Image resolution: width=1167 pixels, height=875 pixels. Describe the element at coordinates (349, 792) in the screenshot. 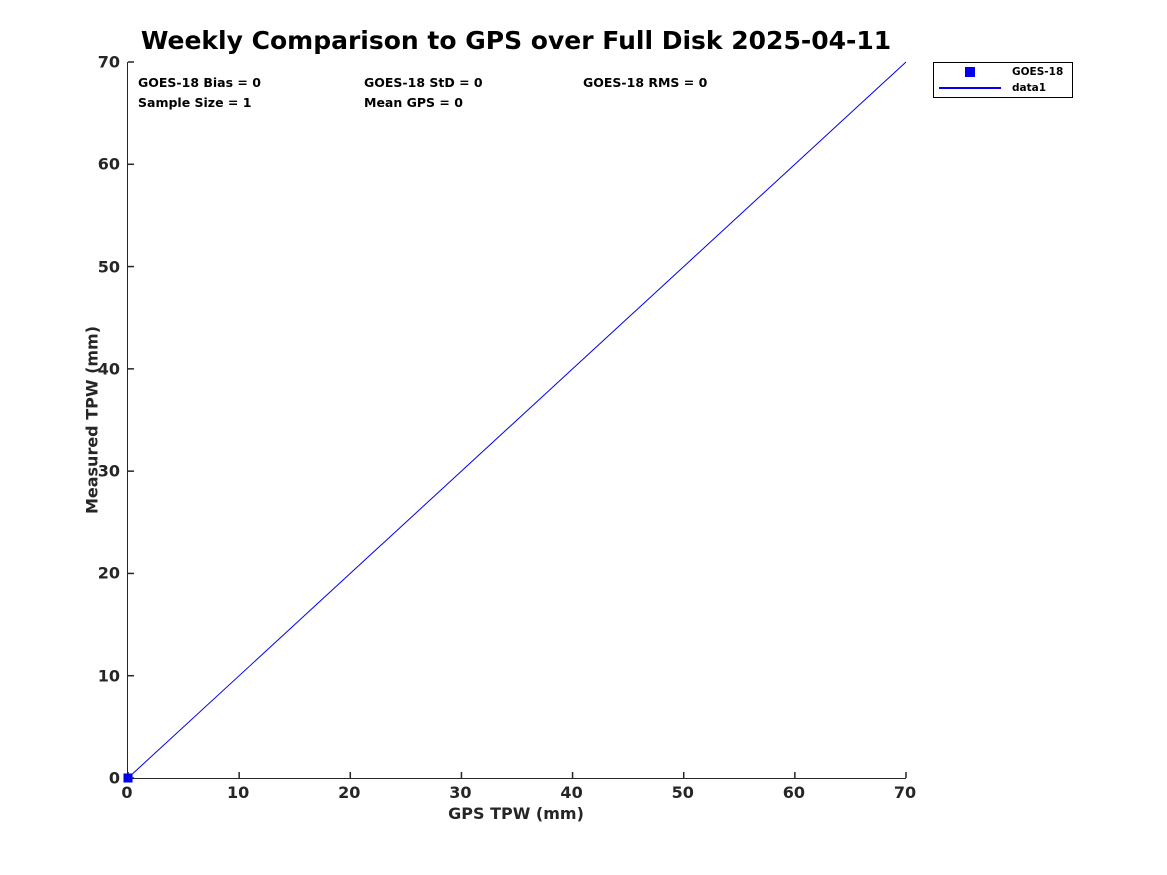

I see `x-tick-label: 20` at that location.